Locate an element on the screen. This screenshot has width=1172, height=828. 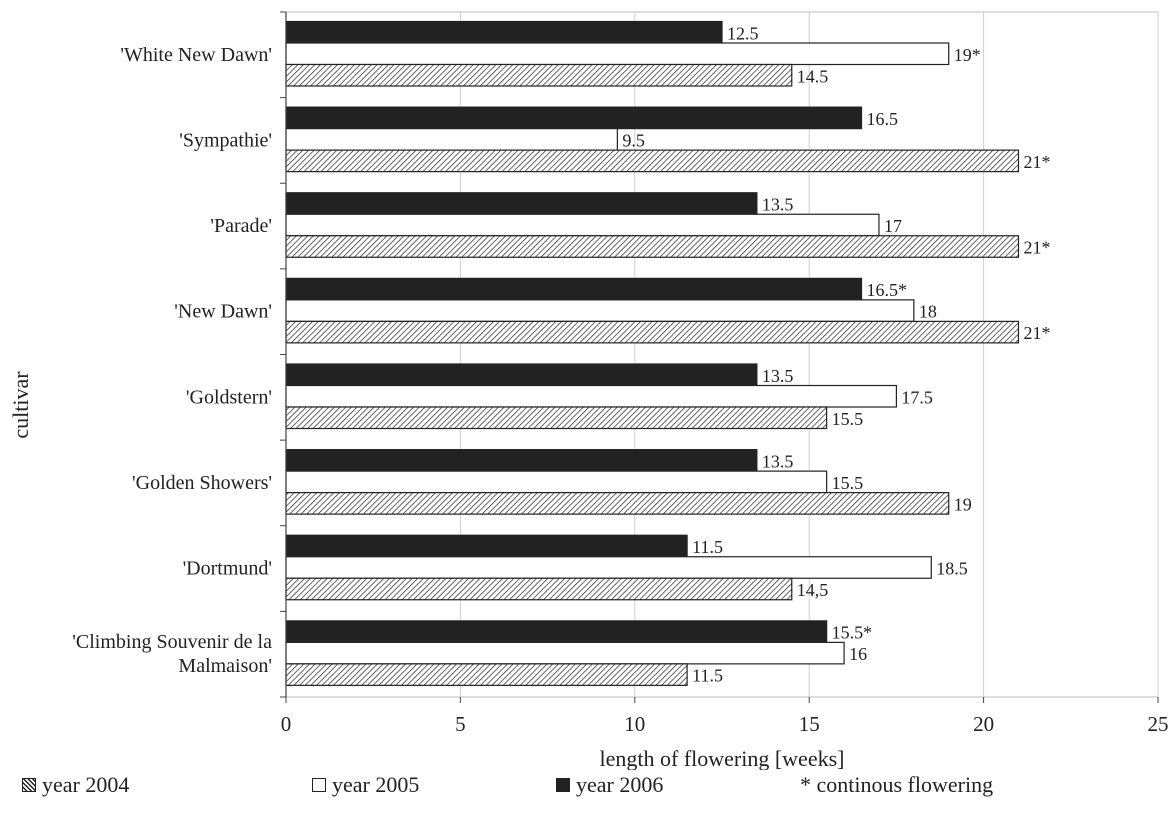
data-label: 15.5* is located at coordinates (852, 633).